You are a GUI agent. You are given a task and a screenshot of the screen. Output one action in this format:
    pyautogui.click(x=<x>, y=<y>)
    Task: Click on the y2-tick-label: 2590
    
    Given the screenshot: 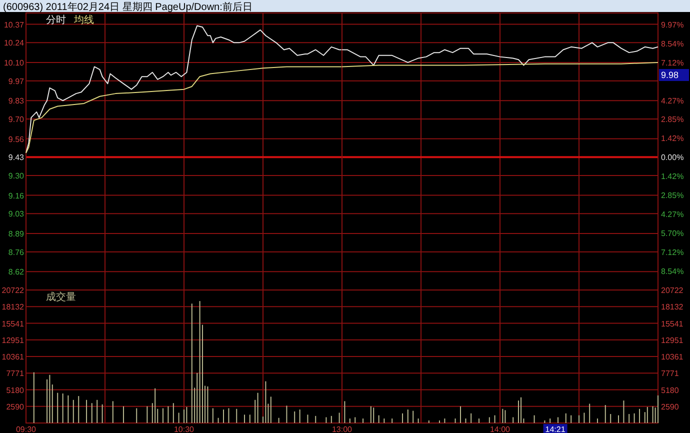 What is the action you would take?
    pyautogui.click(x=670, y=407)
    